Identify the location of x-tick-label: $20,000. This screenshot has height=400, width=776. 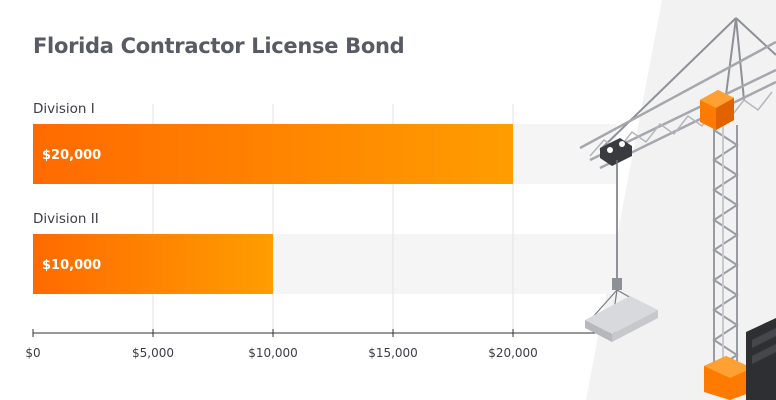
(513, 353).